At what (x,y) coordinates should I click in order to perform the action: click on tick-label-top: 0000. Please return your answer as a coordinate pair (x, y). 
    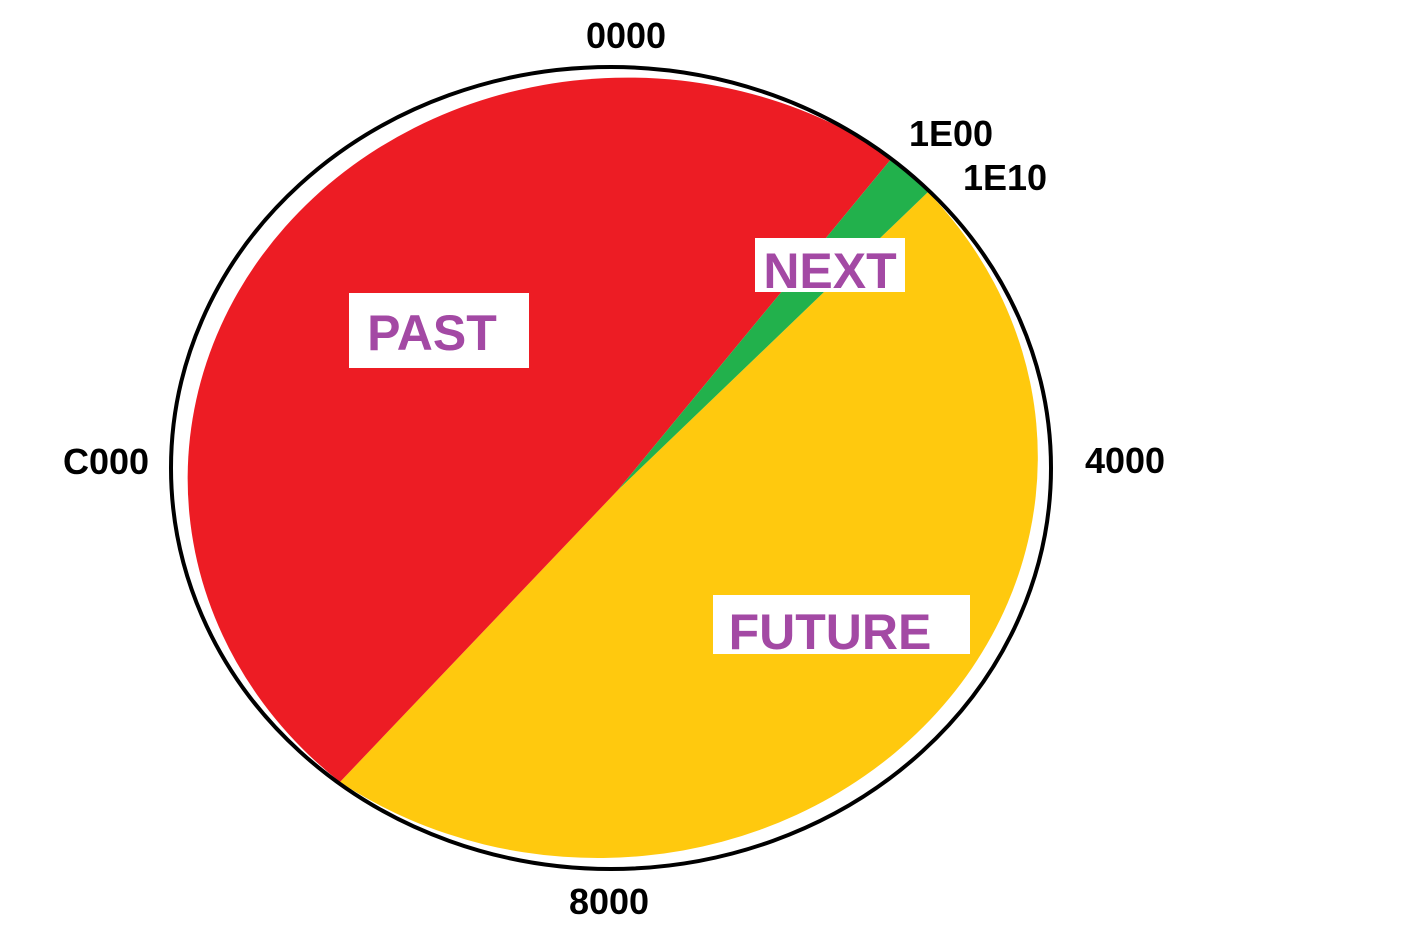
    Looking at the image, I should click on (626, 35).